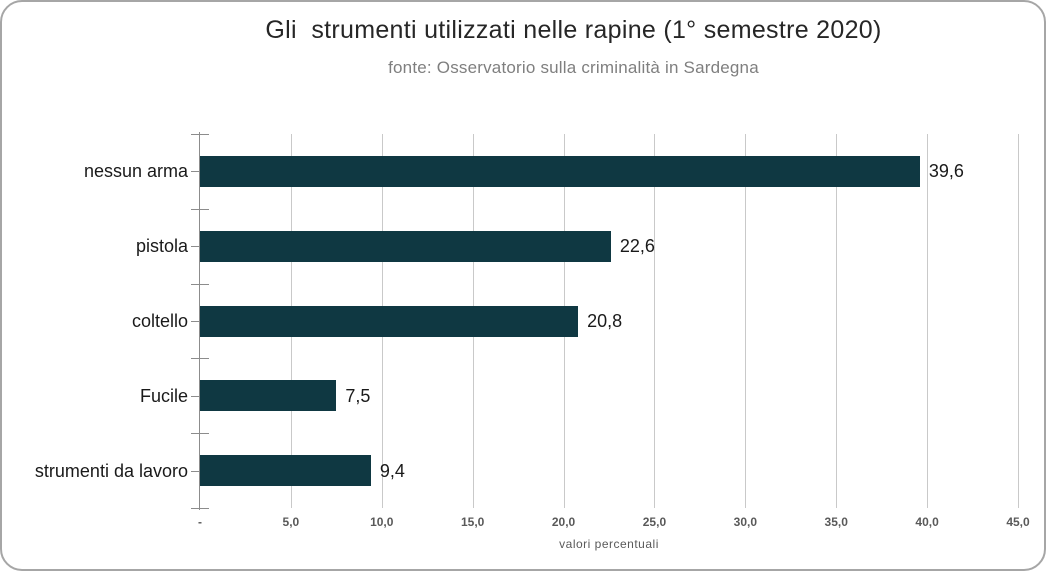  I want to click on value-axis-title: valori percentuali, so click(609, 544).